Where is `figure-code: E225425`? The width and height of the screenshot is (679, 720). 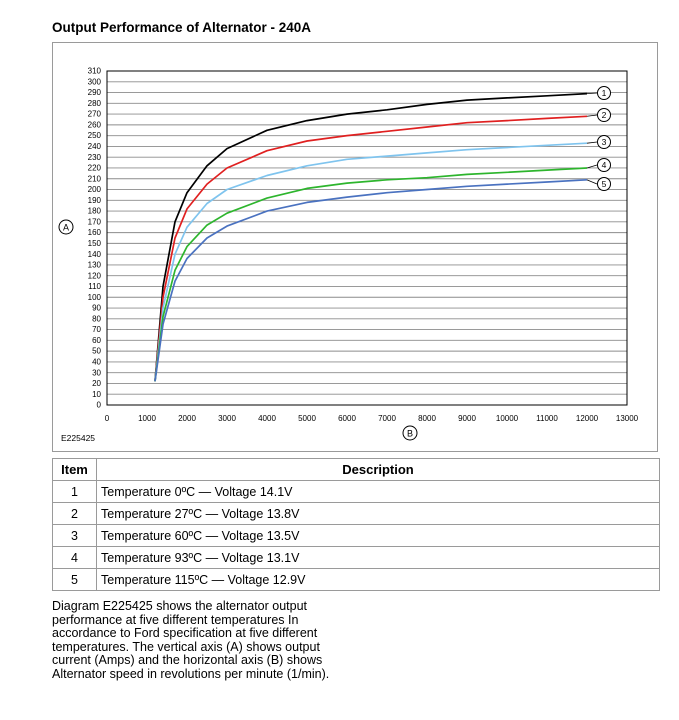 figure-code: E225425 is located at coordinates (78, 438).